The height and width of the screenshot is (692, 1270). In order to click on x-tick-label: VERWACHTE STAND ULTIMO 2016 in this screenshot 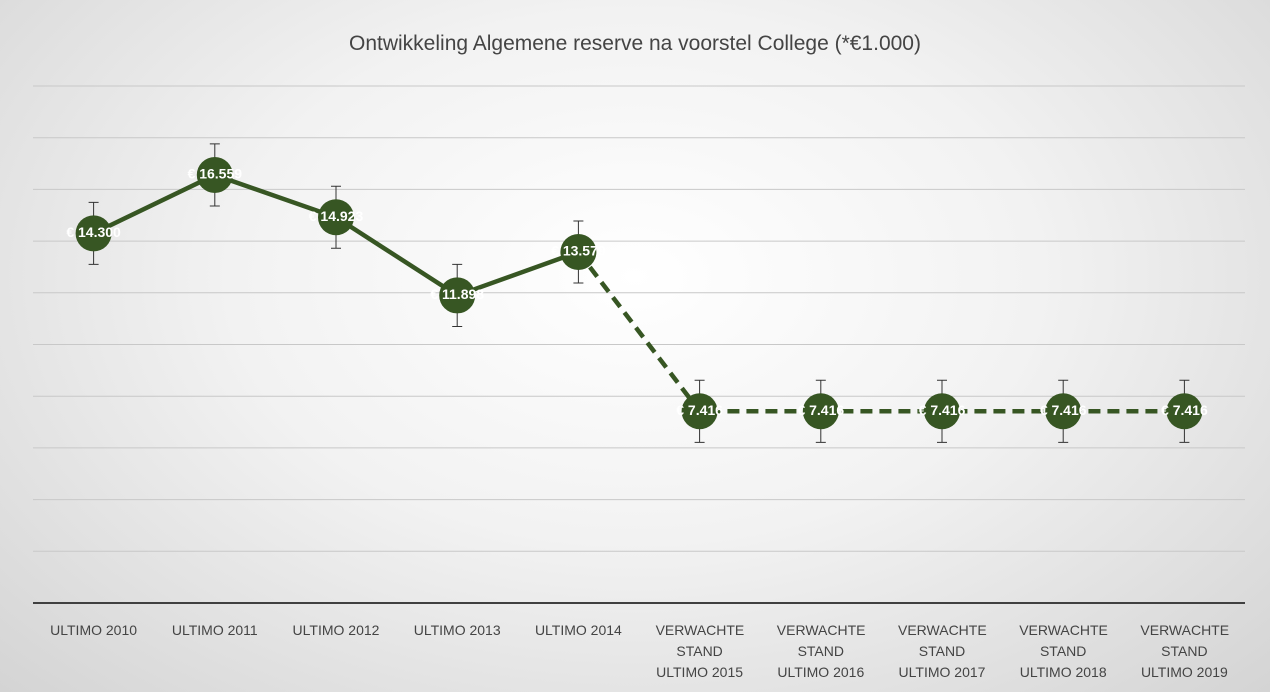, I will do `click(821, 651)`.